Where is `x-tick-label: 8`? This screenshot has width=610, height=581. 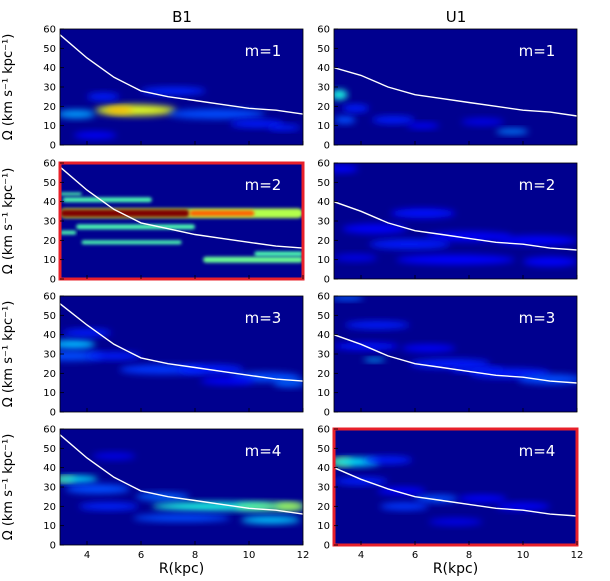 x-tick-label: 8 is located at coordinates (469, 555).